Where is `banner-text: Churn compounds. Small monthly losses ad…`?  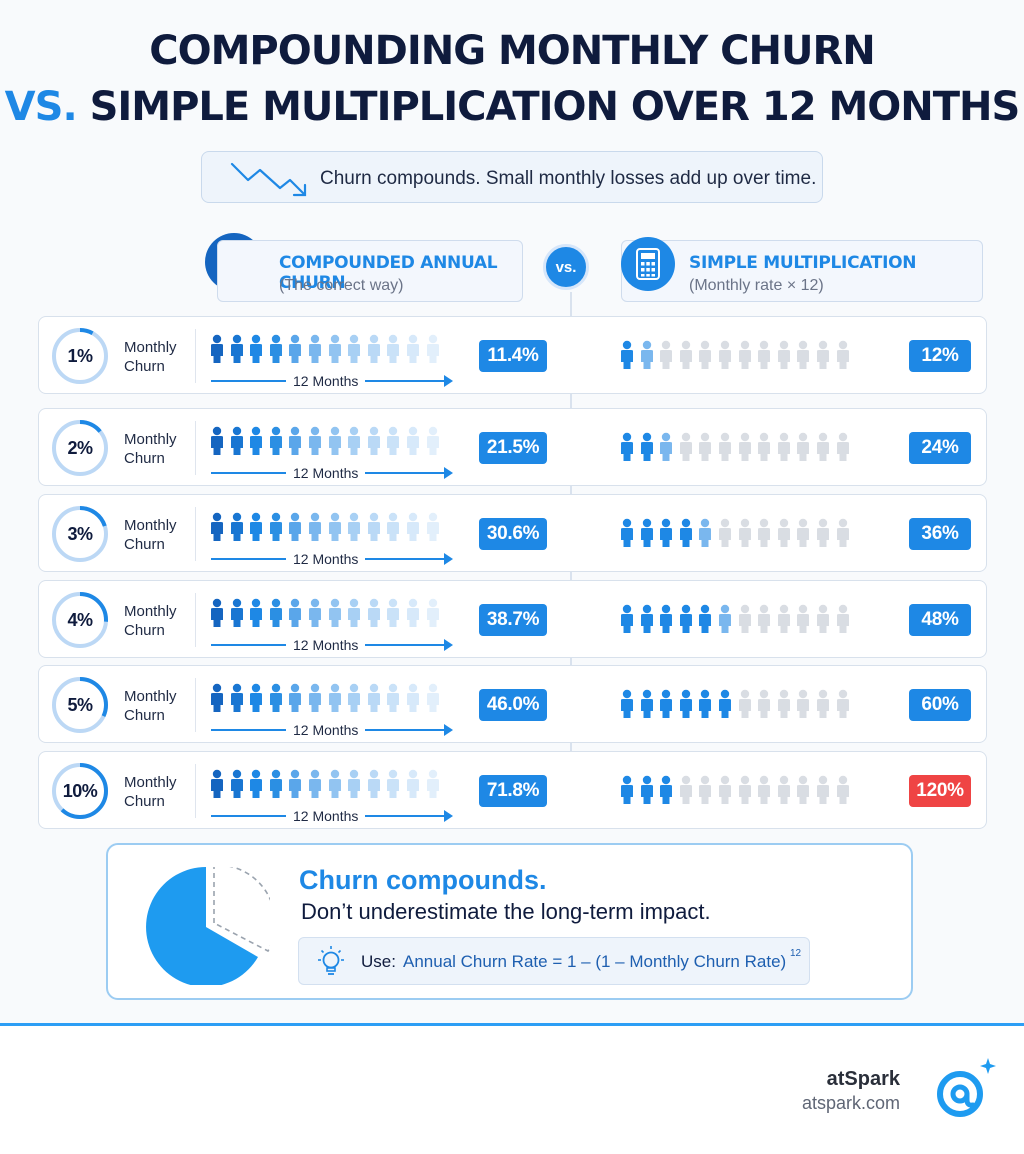
banner-text: Churn compounds. Small monthly losses ad… is located at coordinates (568, 178).